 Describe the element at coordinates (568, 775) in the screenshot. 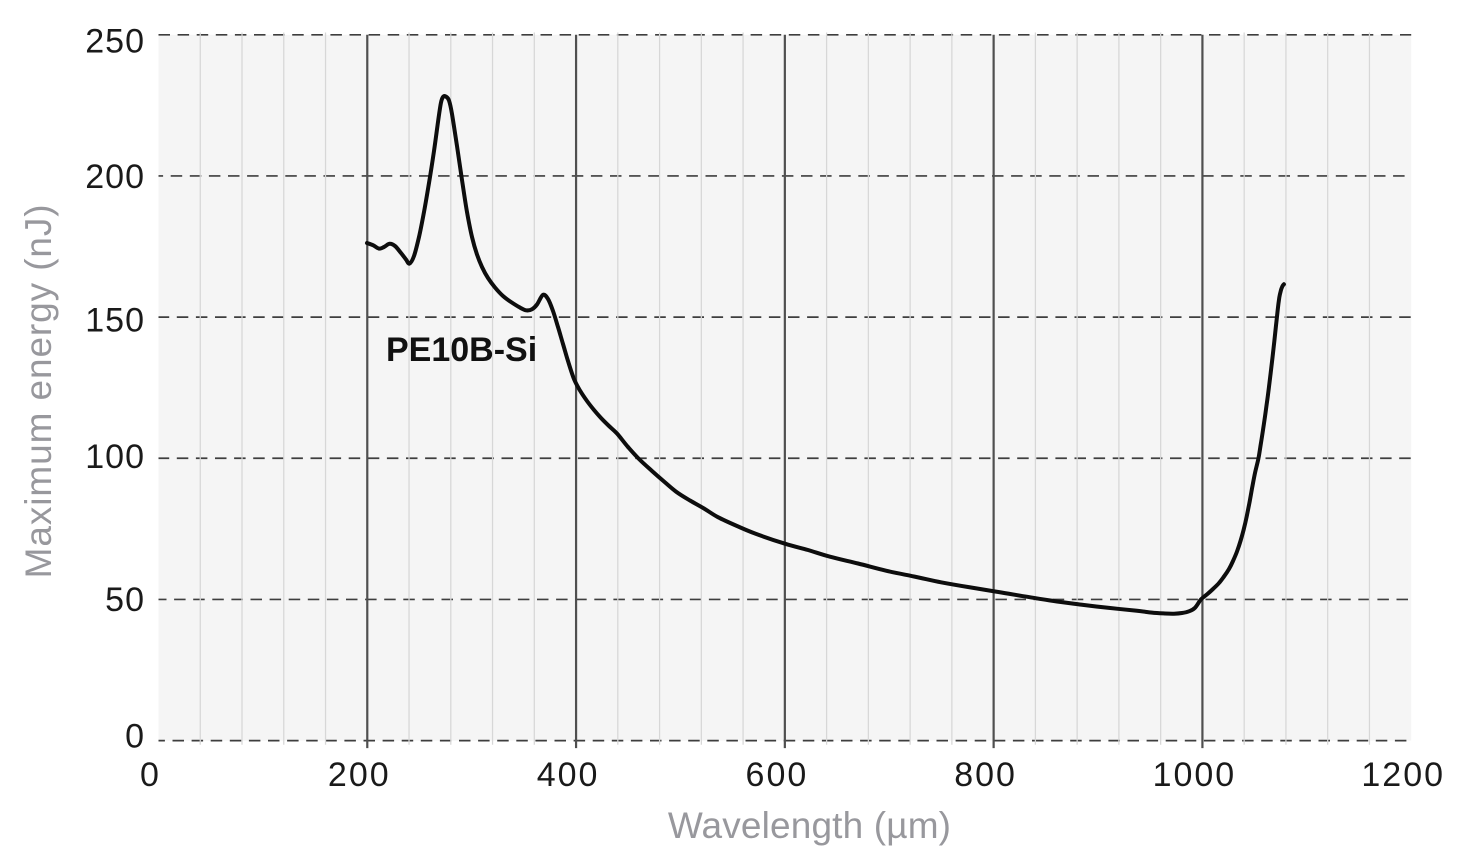

I see `svg-text: 400` at that location.